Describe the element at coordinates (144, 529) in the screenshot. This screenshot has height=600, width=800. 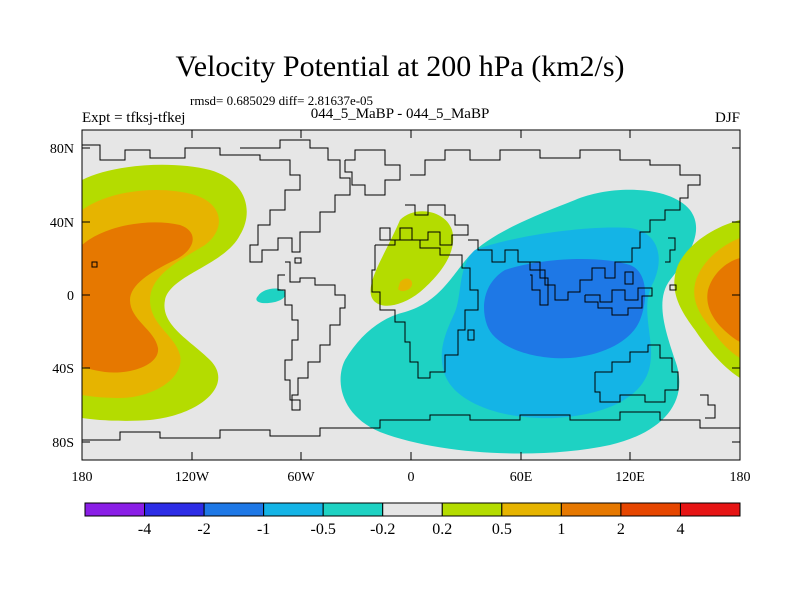
I see `colorbar-label: -4` at that location.